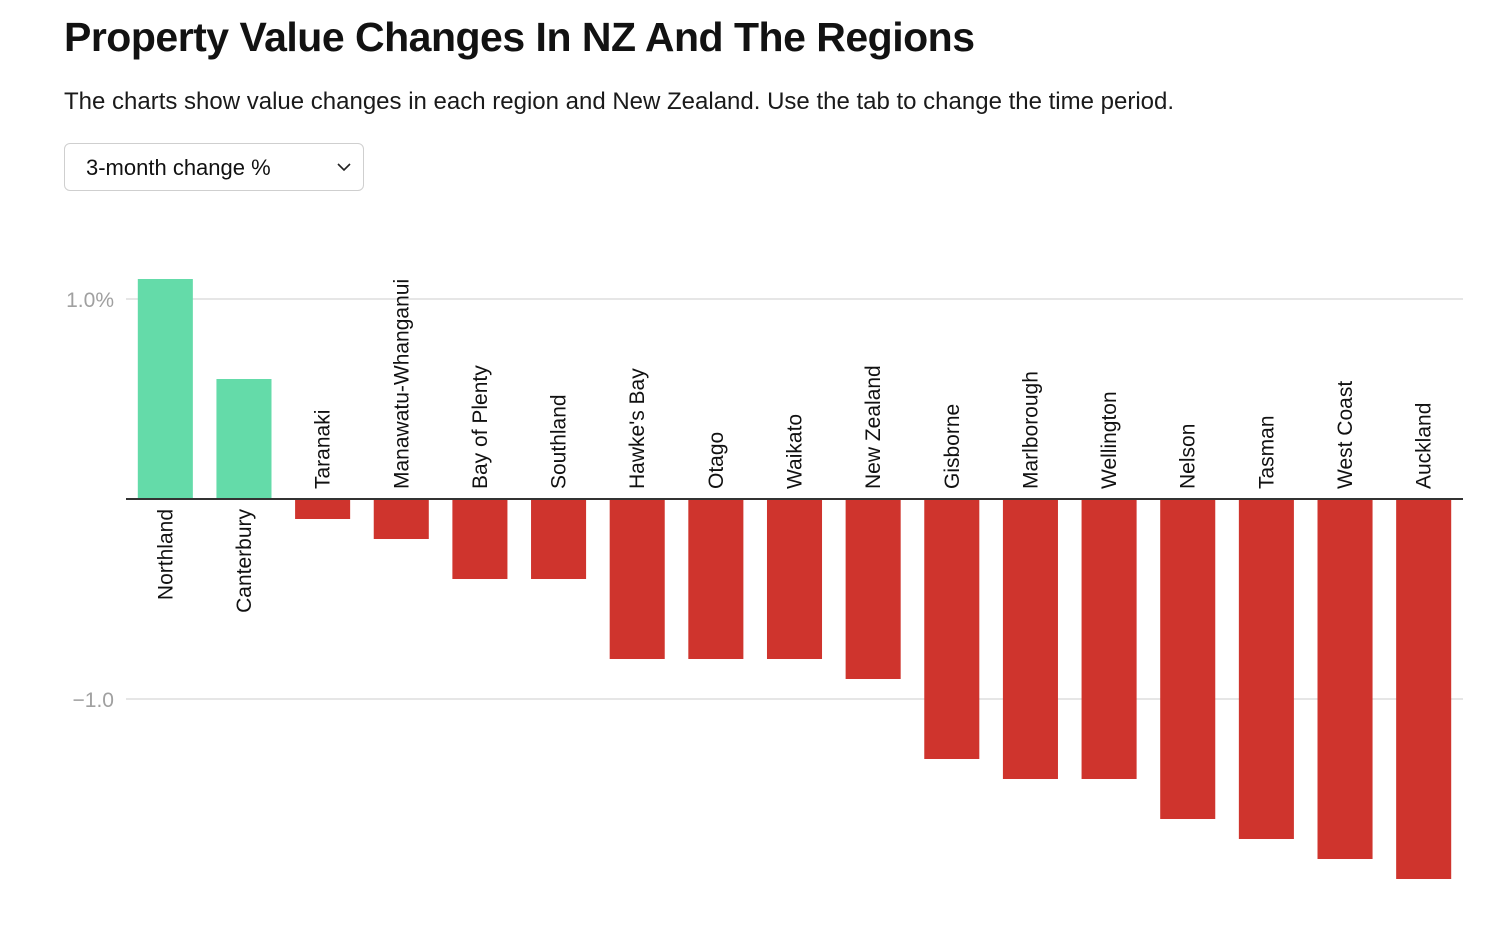 This screenshot has height=940, width=1500. What do you see at coordinates (1345, 435) in the screenshot?
I see `category-label: West Coast` at bounding box center [1345, 435].